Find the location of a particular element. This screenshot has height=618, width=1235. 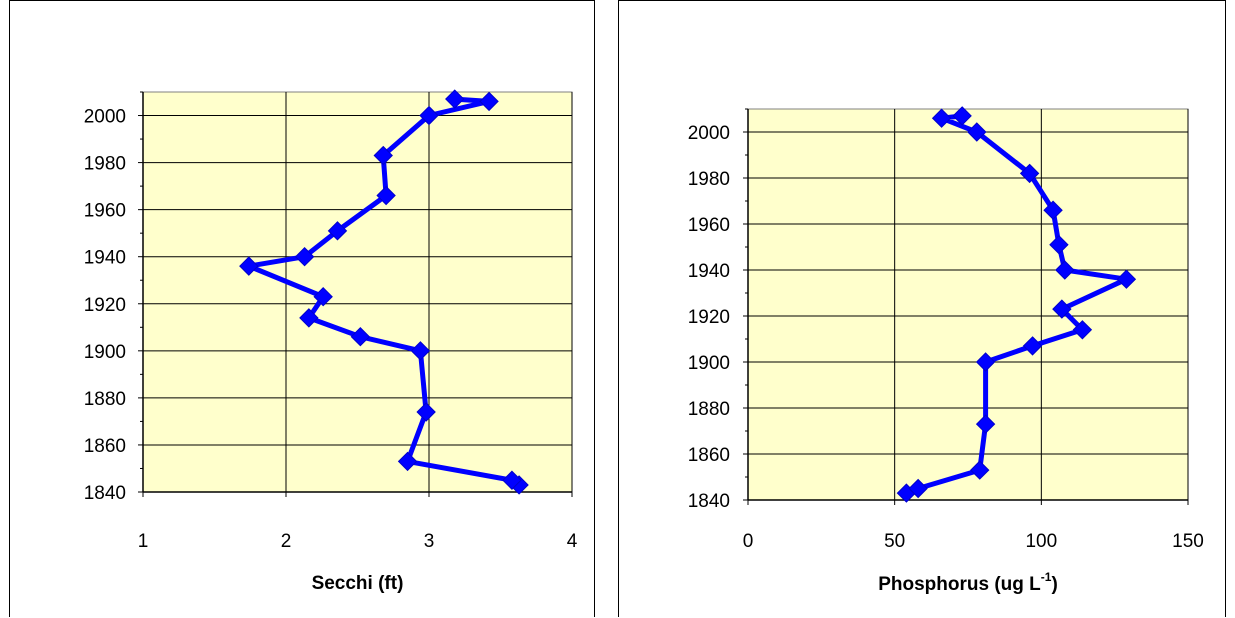

x-tick-label: 2 is located at coordinates (286, 541).